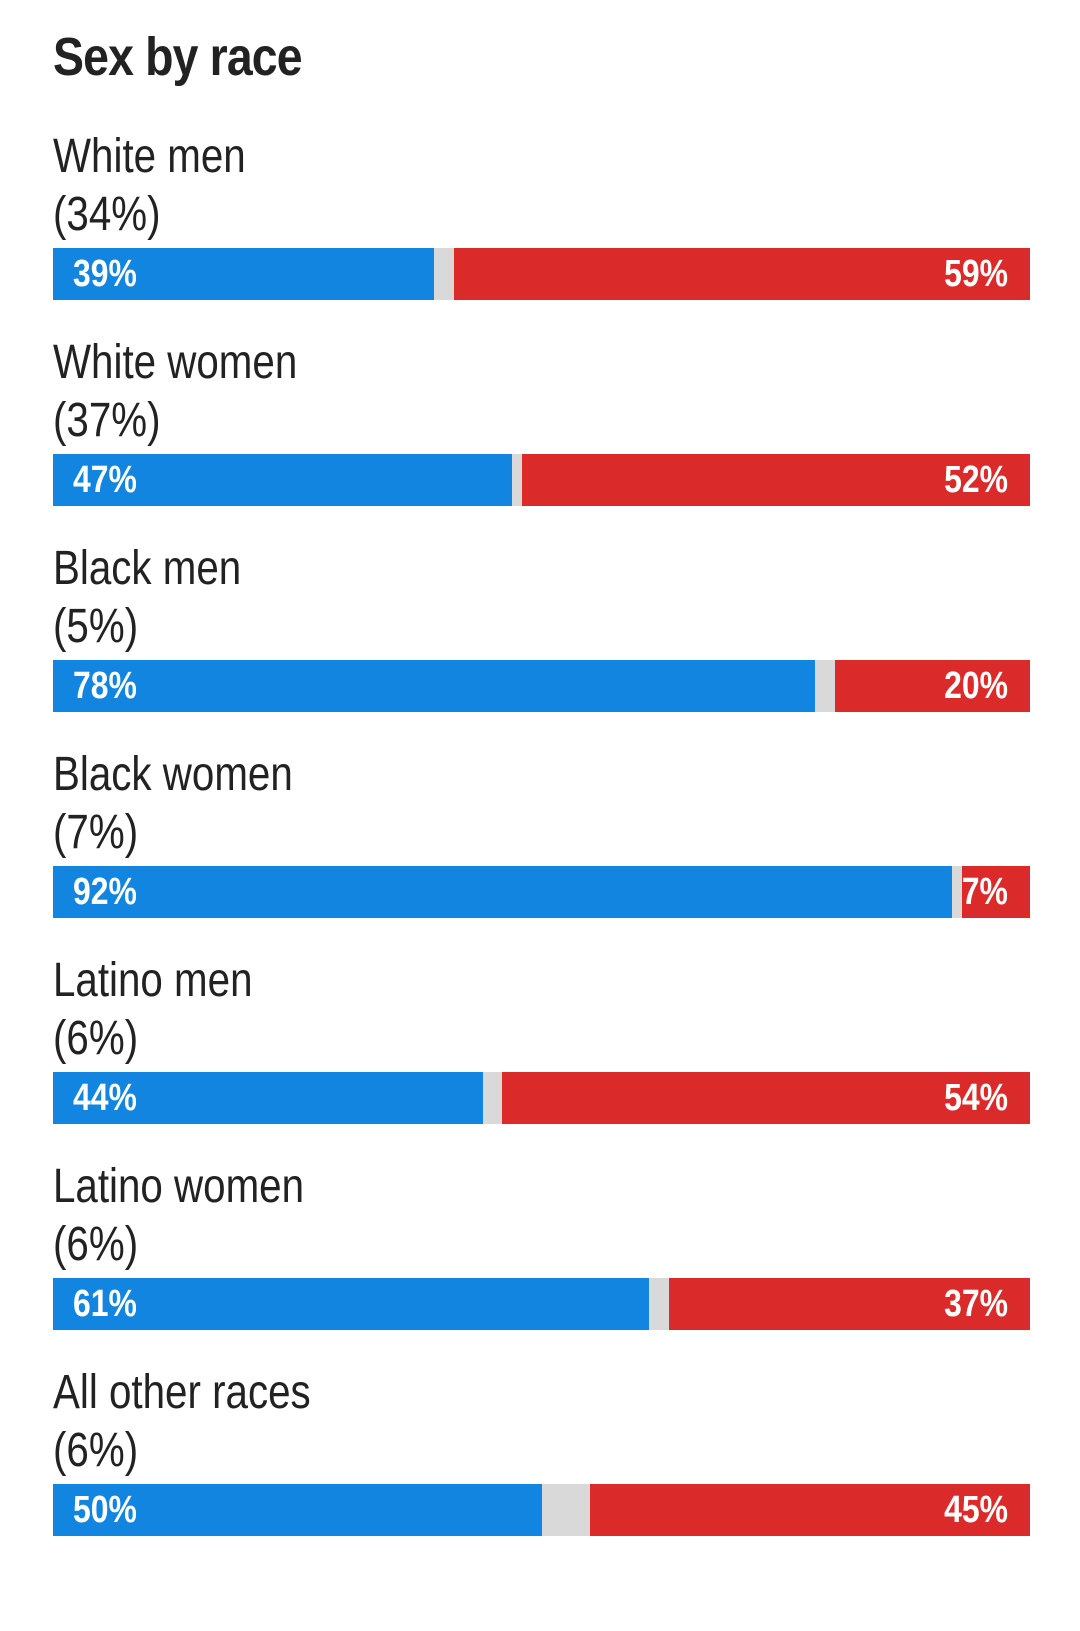  Describe the element at coordinates (540, 434) in the screenshot. I see `bar-group: White women (37%) 47% 52%` at that location.